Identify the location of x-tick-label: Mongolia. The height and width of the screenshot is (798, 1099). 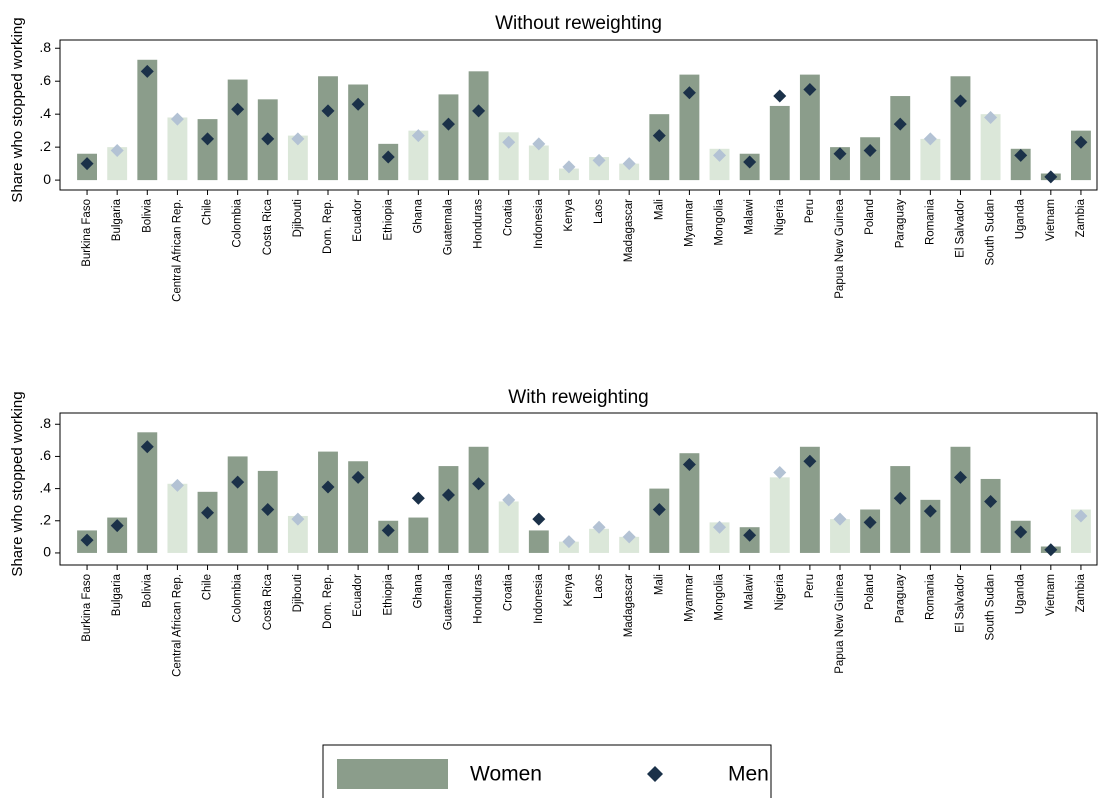
(720, 596).